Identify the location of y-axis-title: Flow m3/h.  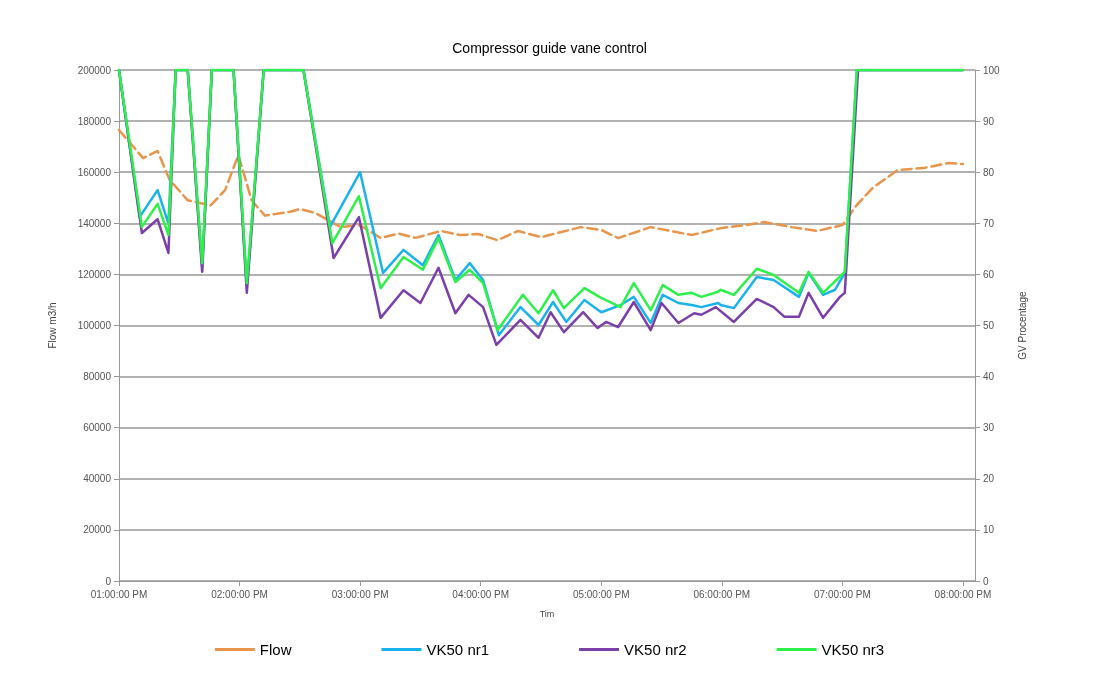
(52, 325).